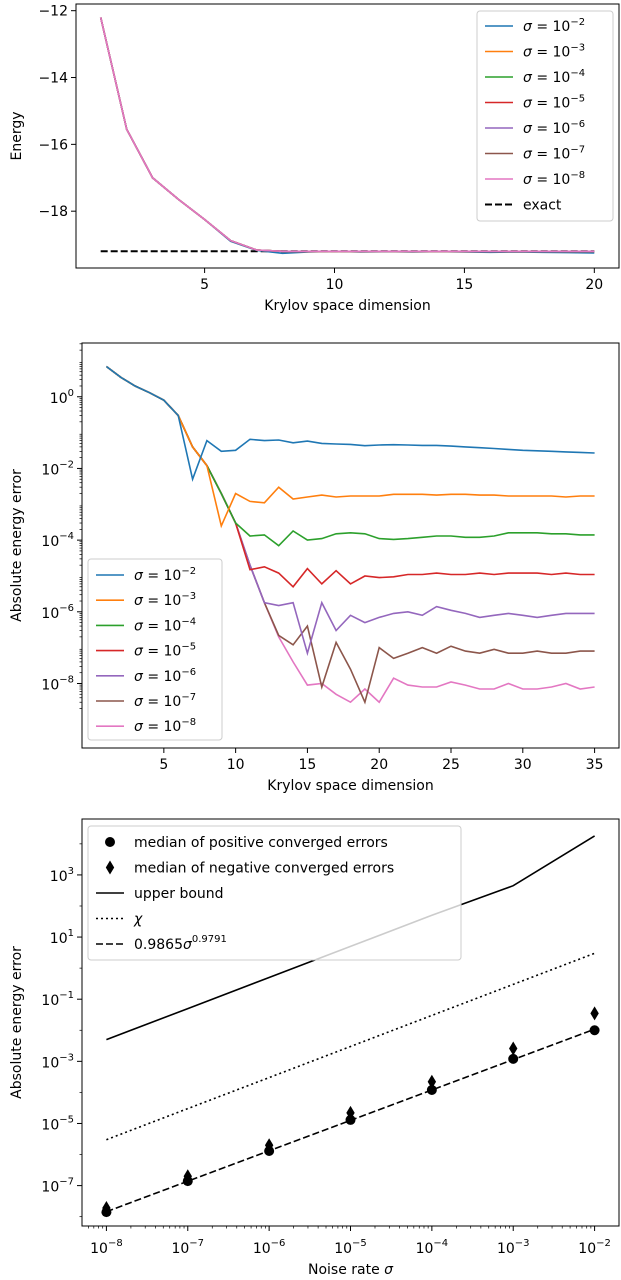 The width and height of the screenshot is (621, 1280). I want to click on y-tick-label-4: 10⁻⁵, so click(57, 1123).